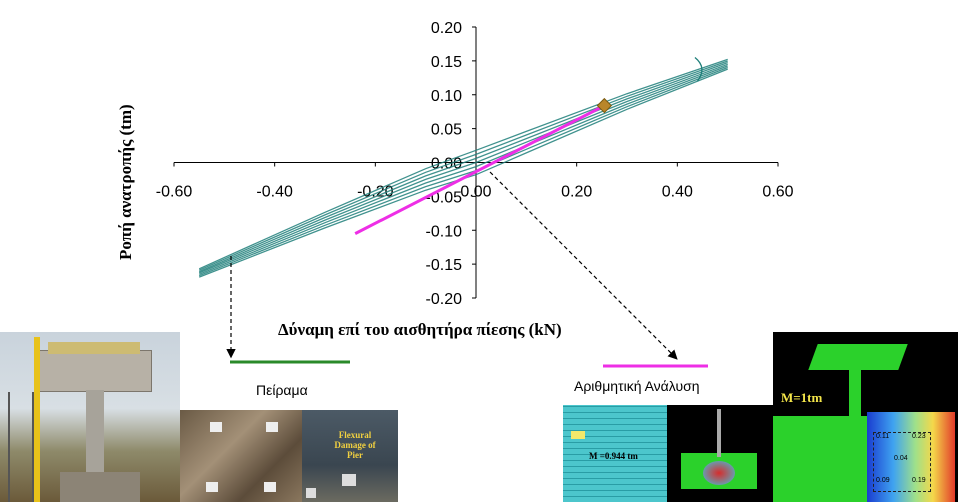 This screenshot has width=958, height=502. Describe the element at coordinates (446, 164) in the screenshot. I see `y-tick-label: 0.00` at that location.